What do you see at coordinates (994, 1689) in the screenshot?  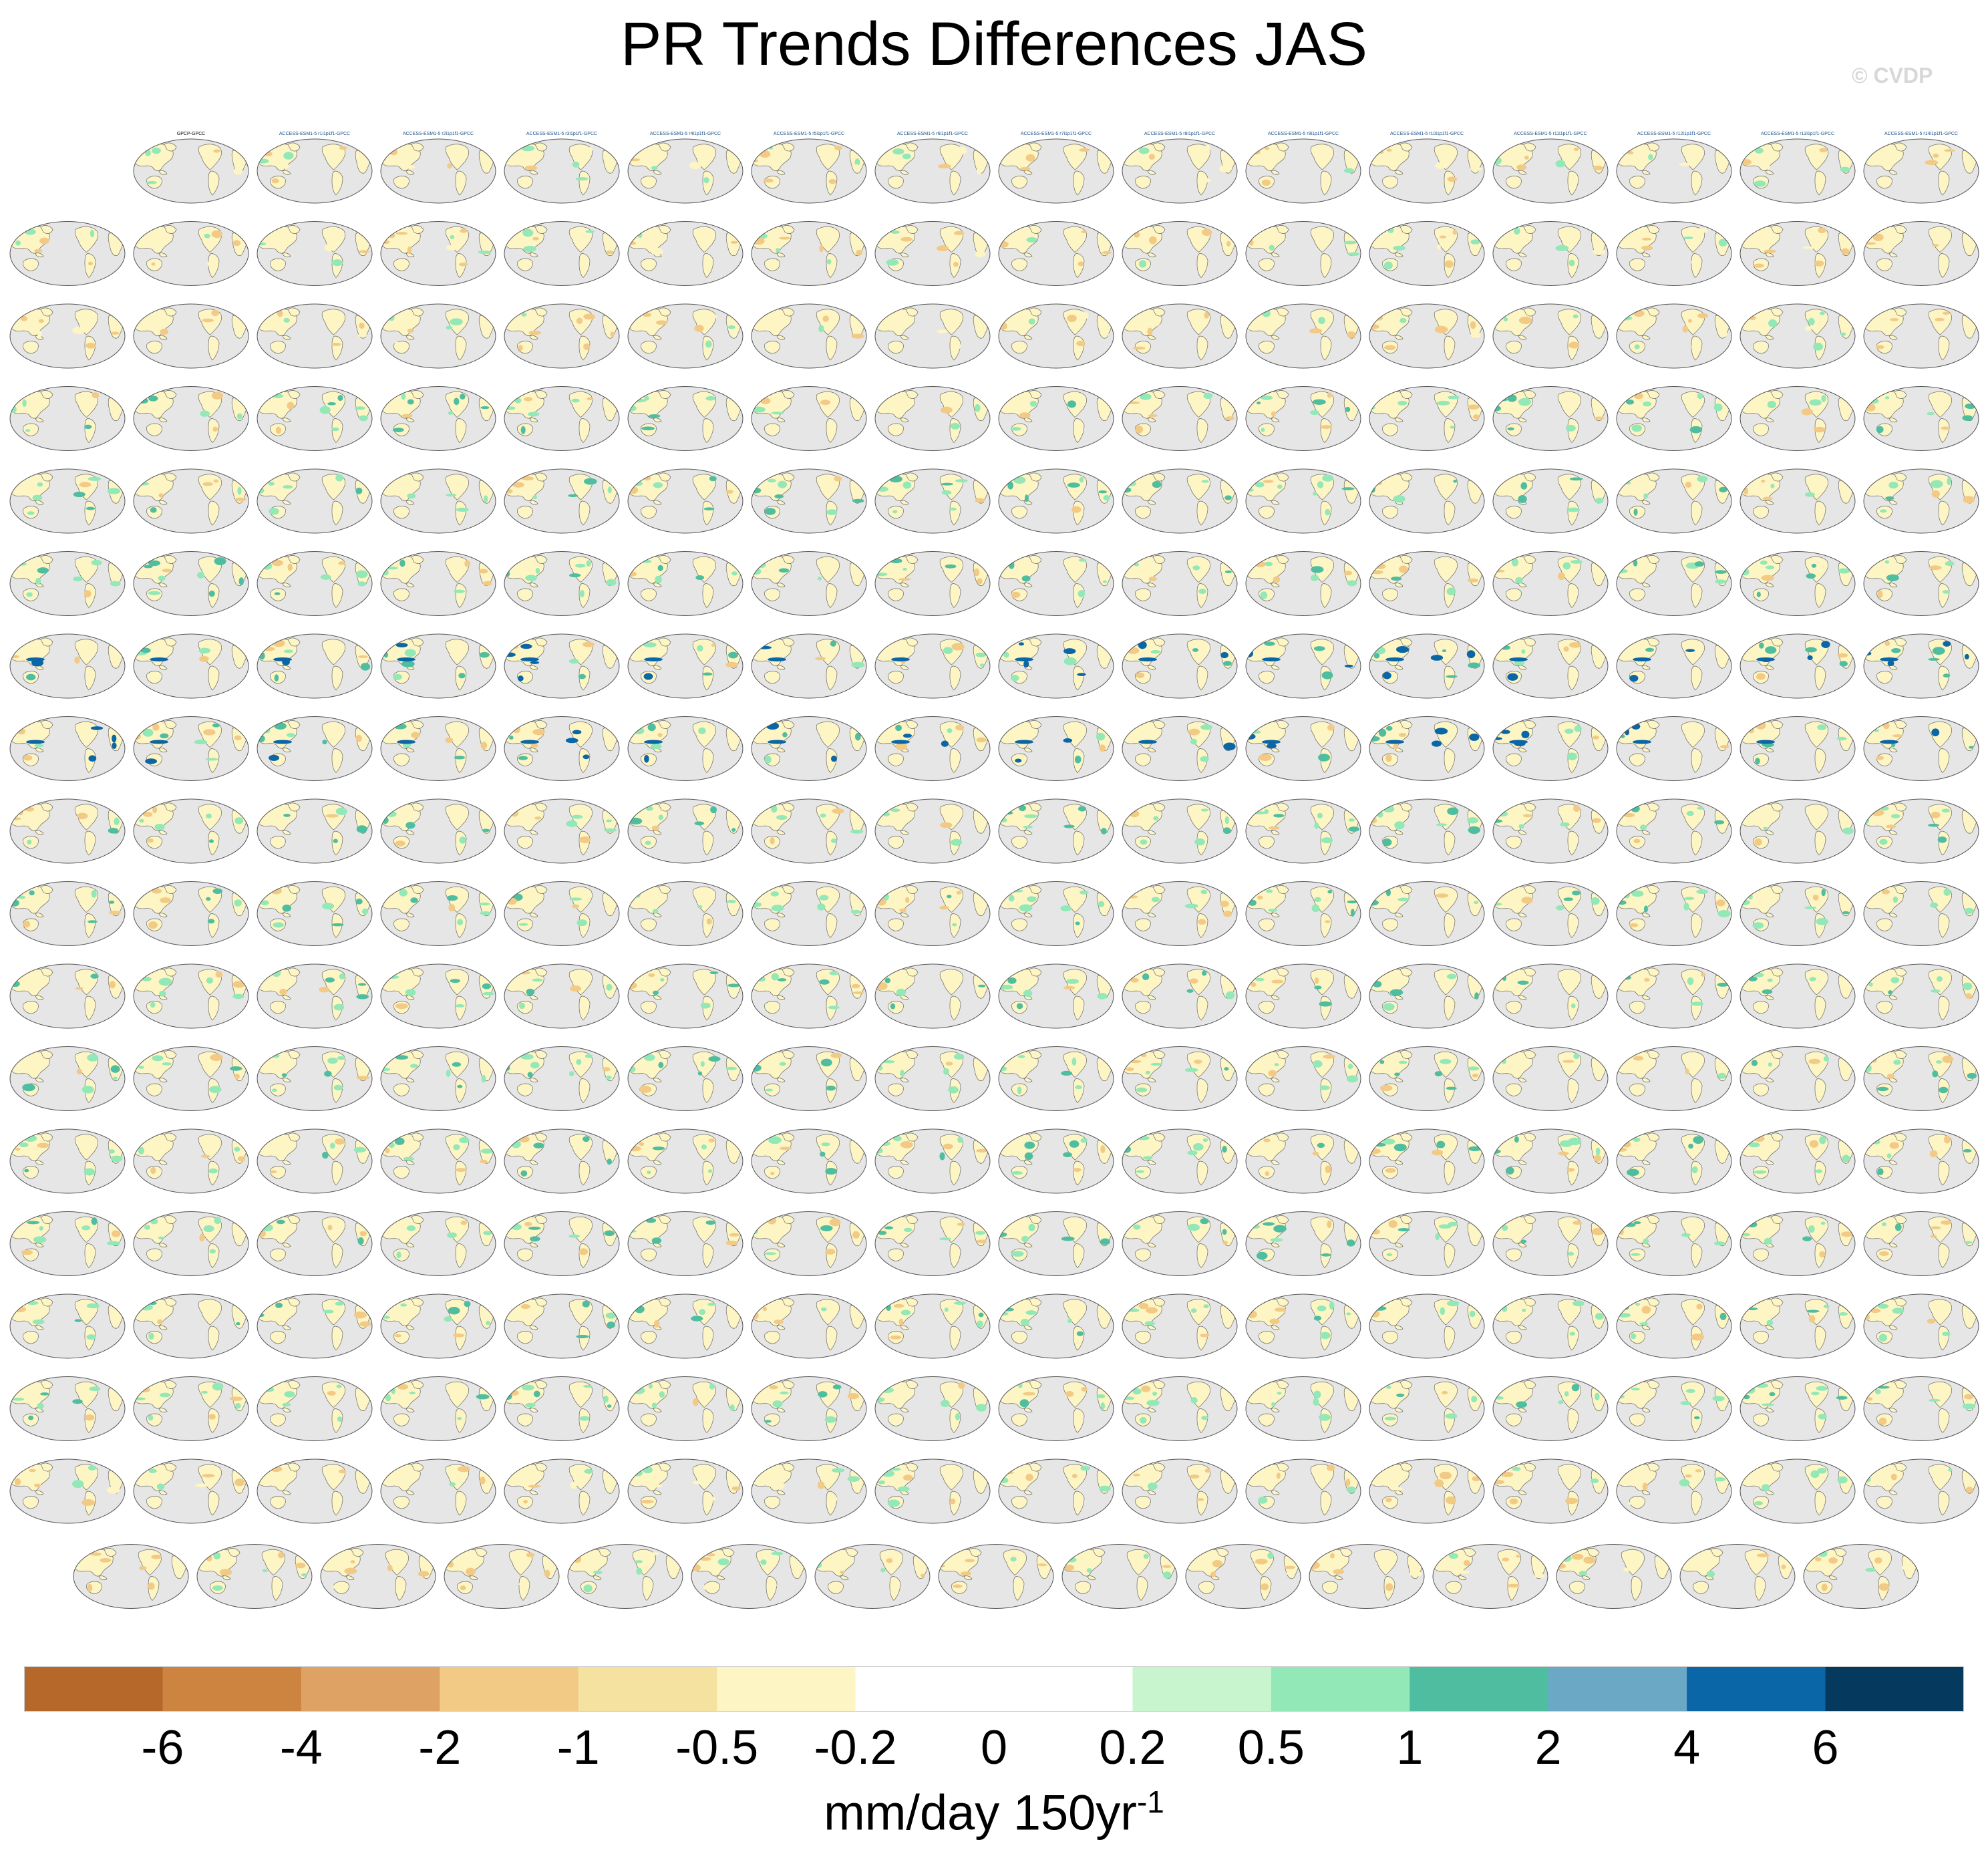 I see `colorbar` at bounding box center [994, 1689].